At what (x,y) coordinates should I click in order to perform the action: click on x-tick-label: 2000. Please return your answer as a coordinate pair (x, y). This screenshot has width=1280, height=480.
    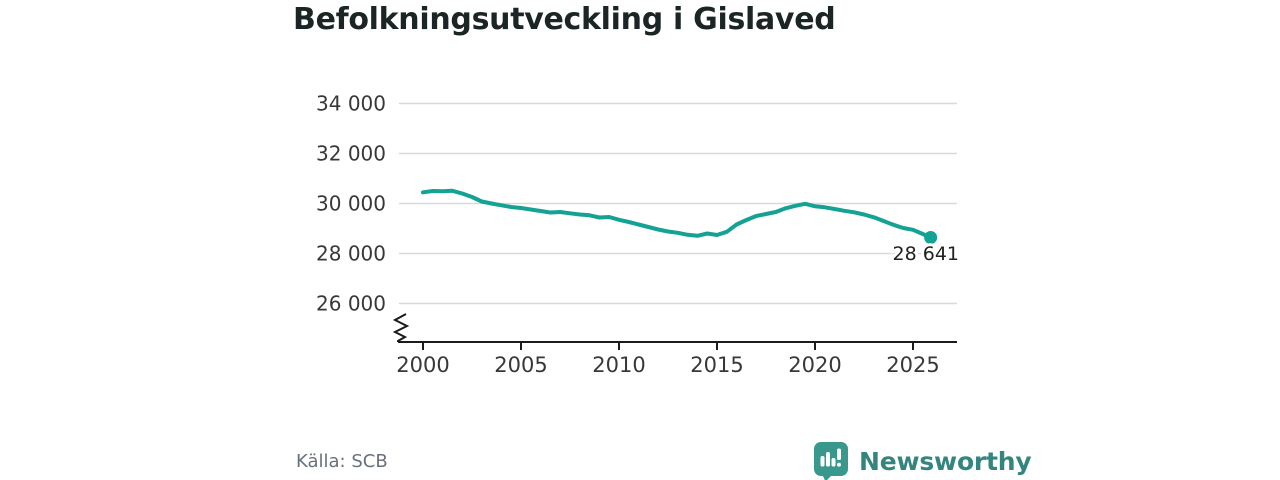
    Looking at the image, I should click on (422, 365).